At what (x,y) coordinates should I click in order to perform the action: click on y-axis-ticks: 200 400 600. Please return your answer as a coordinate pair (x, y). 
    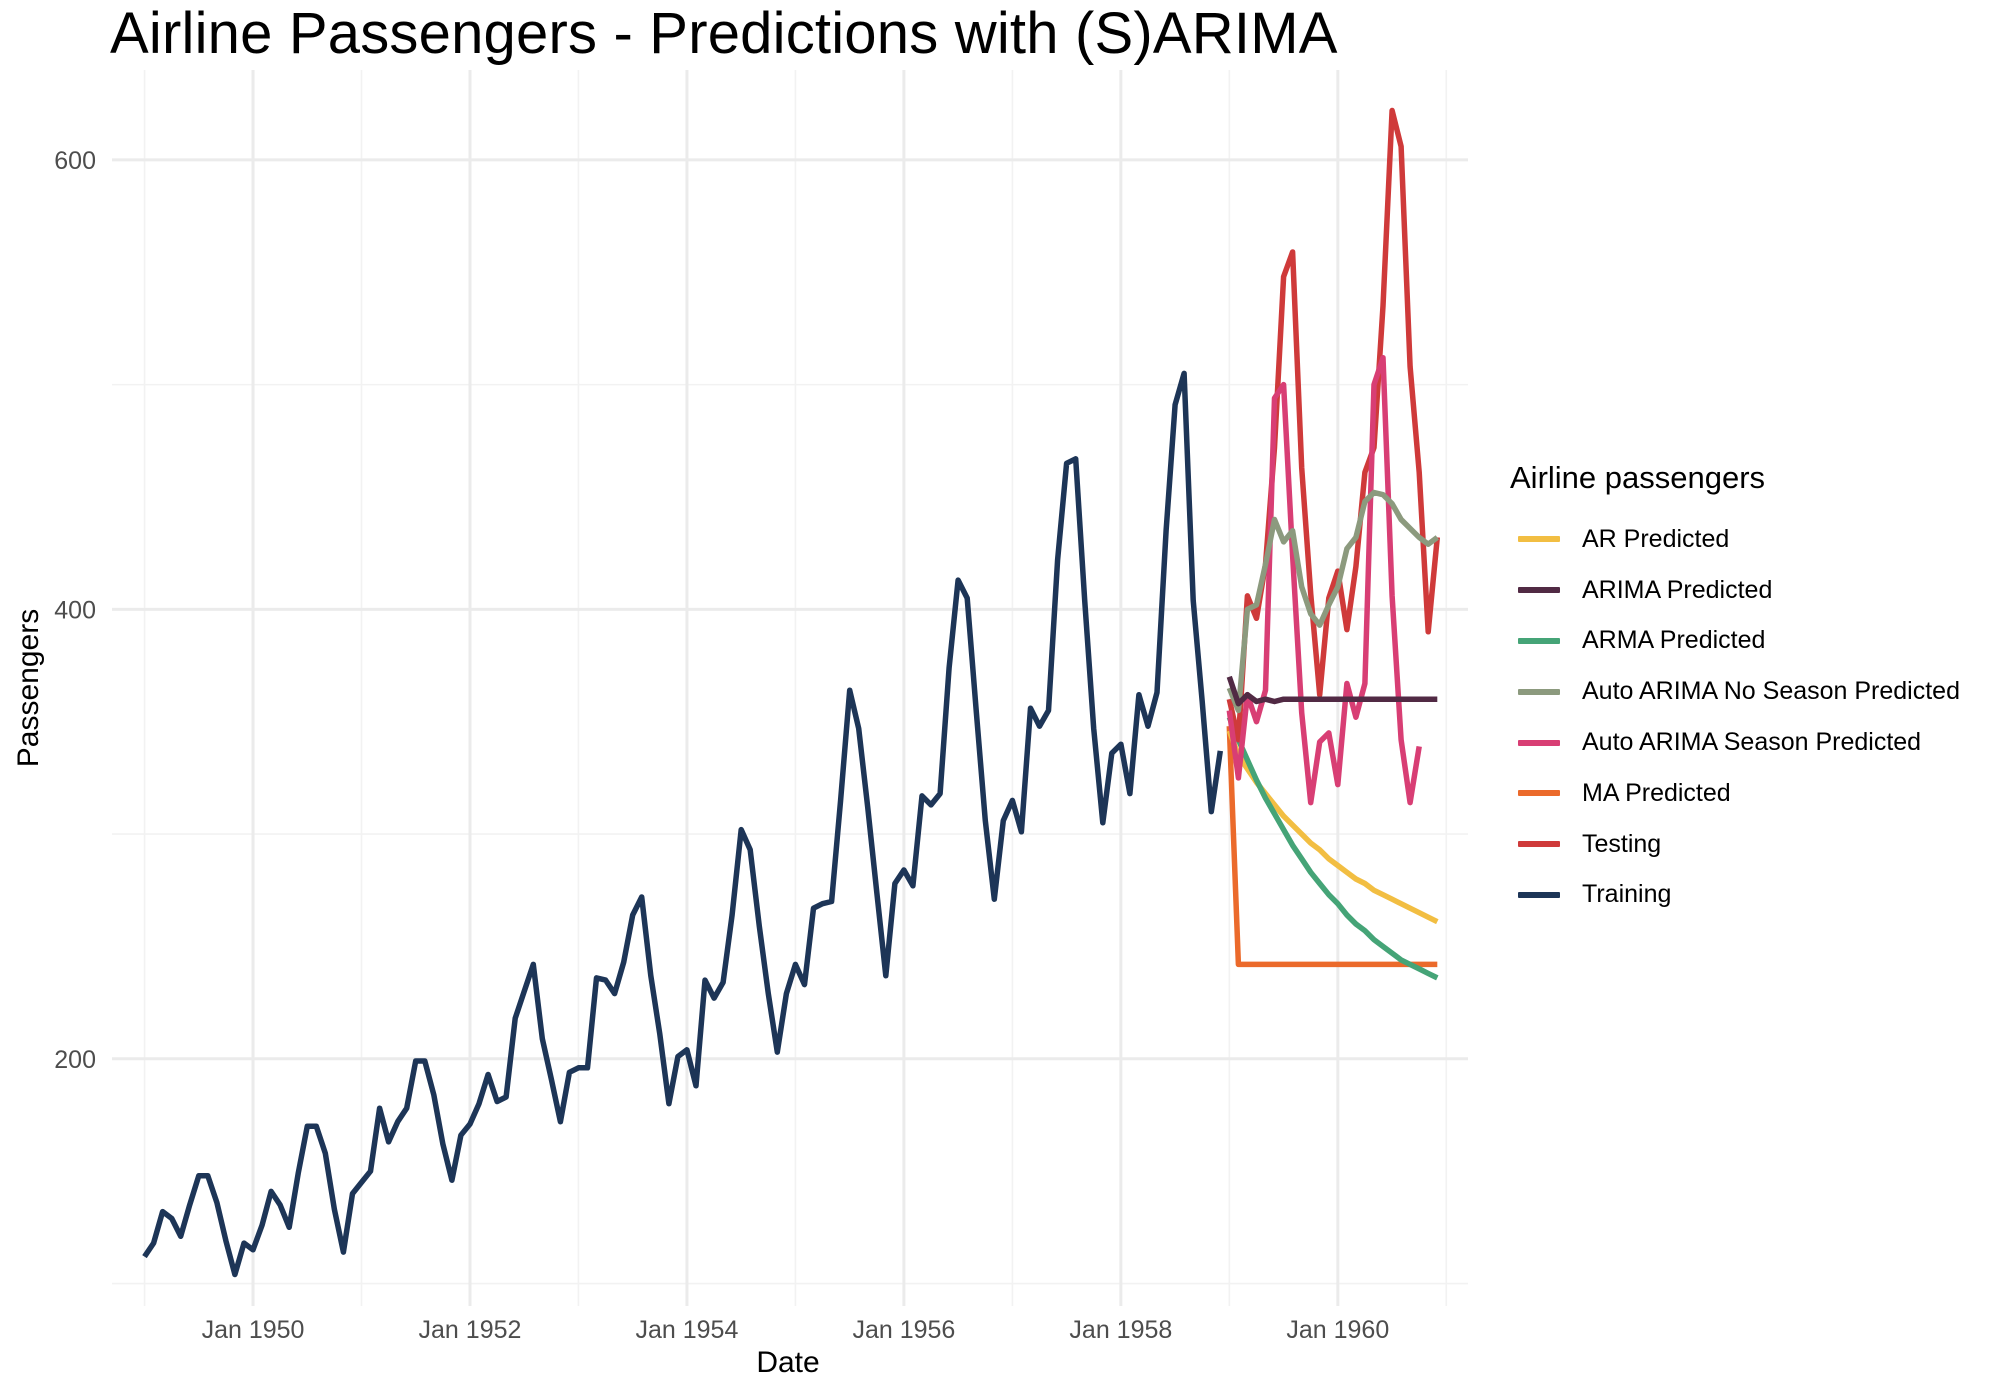
    Looking at the image, I should click on (75, 610).